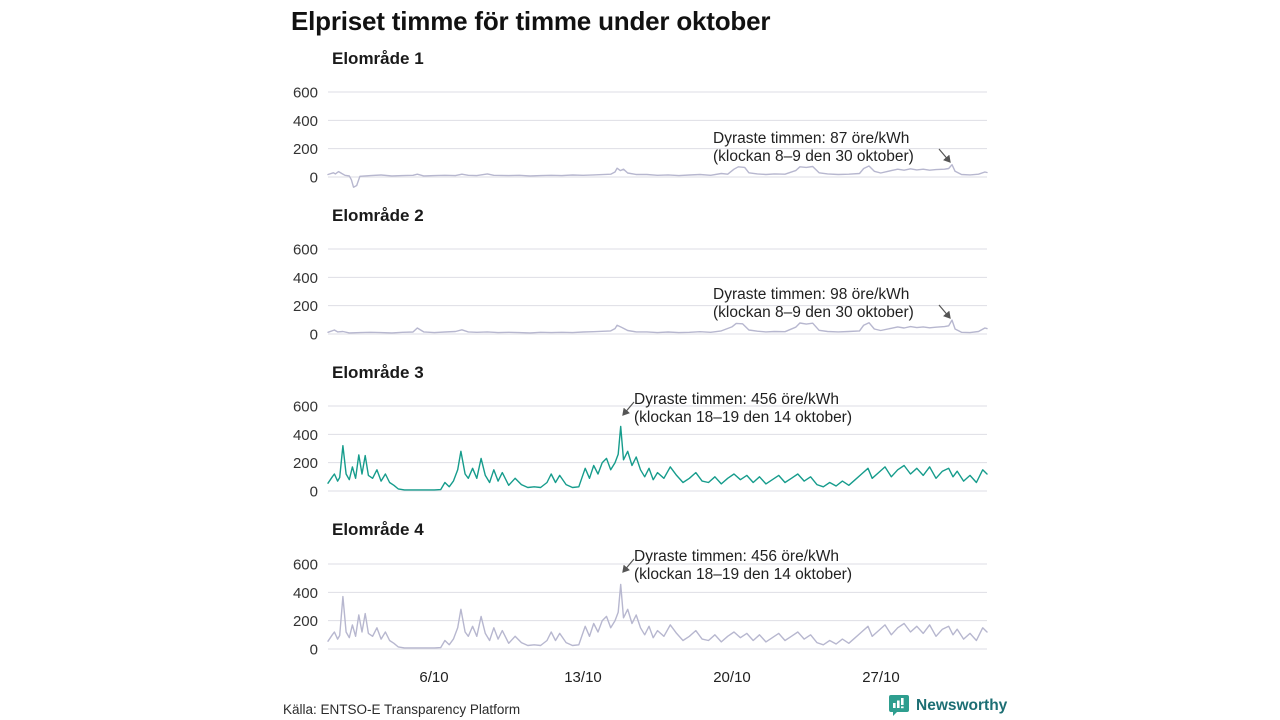 This screenshot has width=1280, height=720. I want to click on x-tick-label: 27/10, so click(881, 677).